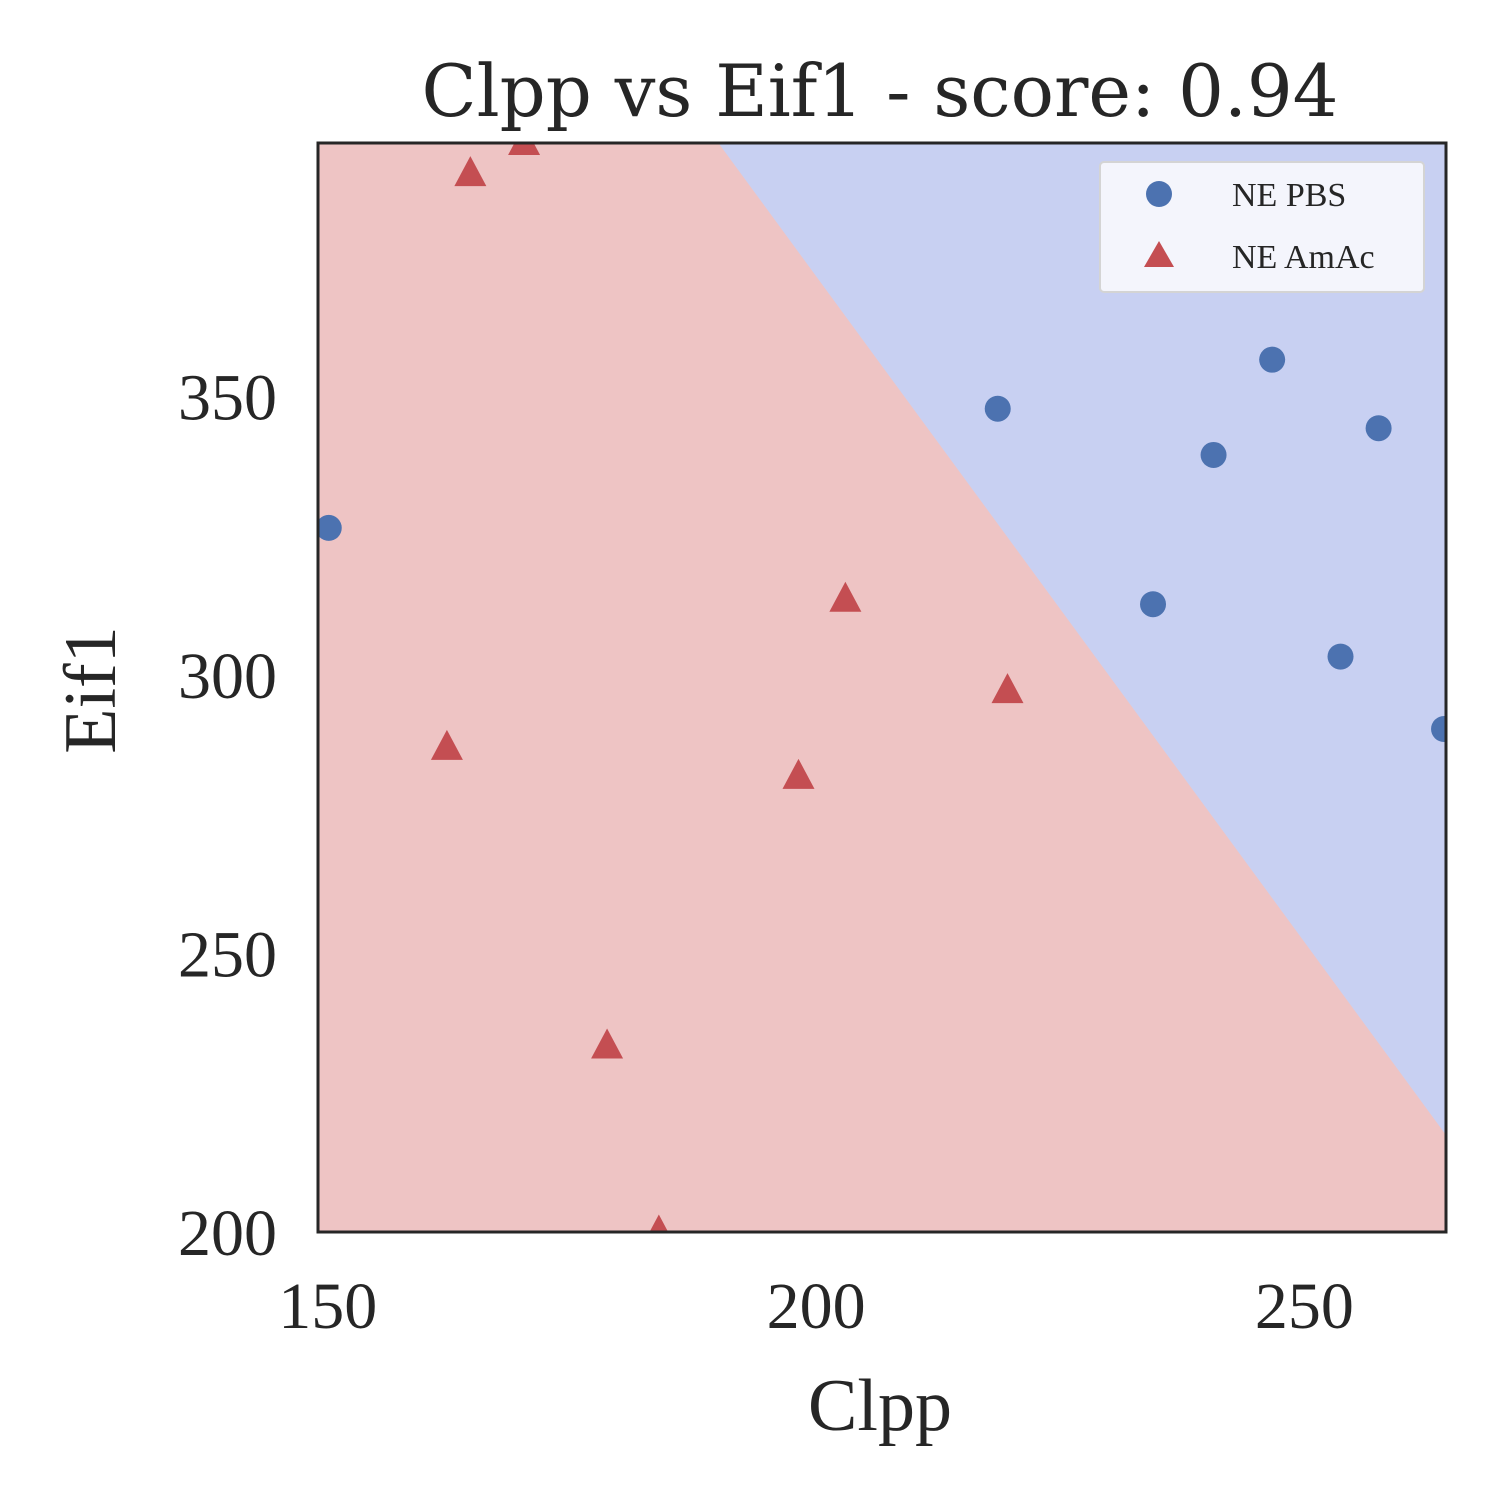 The height and width of the screenshot is (1500, 1500). What do you see at coordinates (880, 1406) in the screenshot?
I see `x-axis-label: Clpp` at bounding box center [880, 1406].